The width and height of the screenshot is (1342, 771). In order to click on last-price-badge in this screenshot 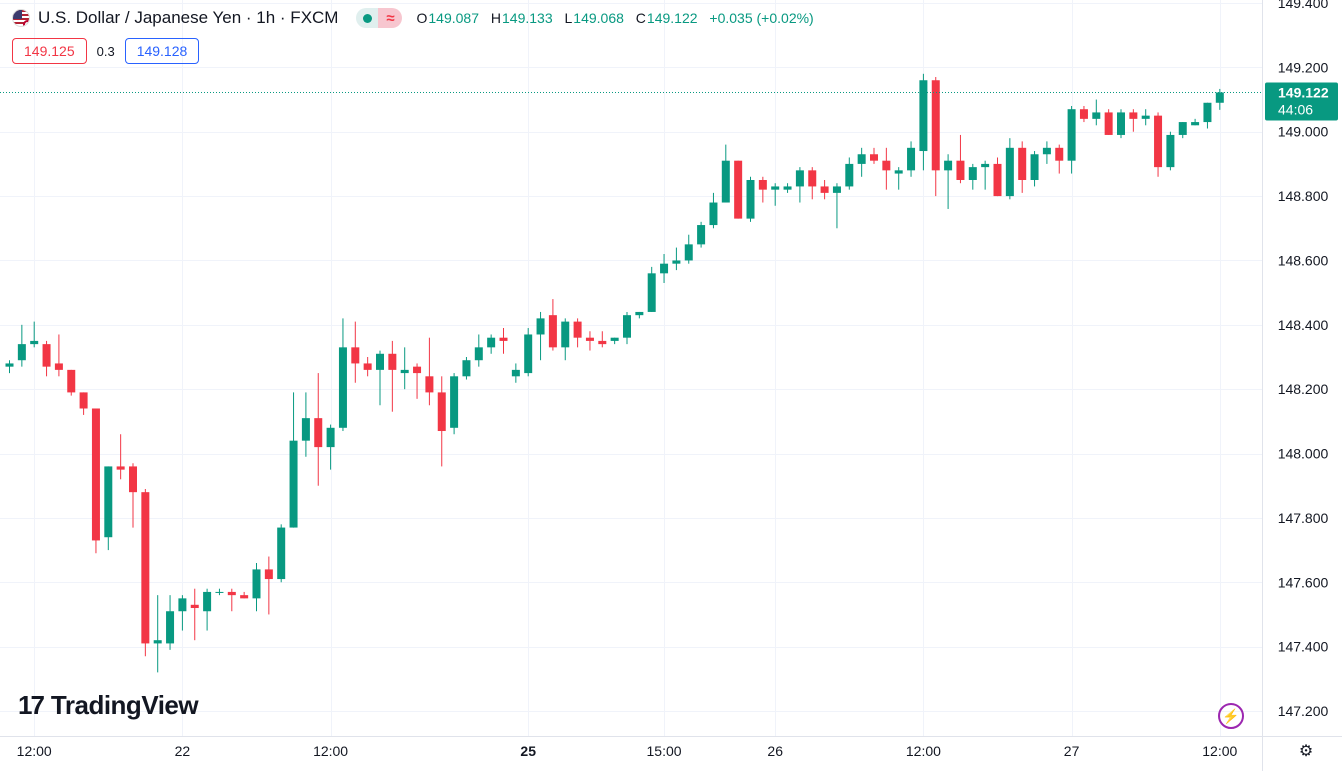, I will do `click(1301, 101)`.